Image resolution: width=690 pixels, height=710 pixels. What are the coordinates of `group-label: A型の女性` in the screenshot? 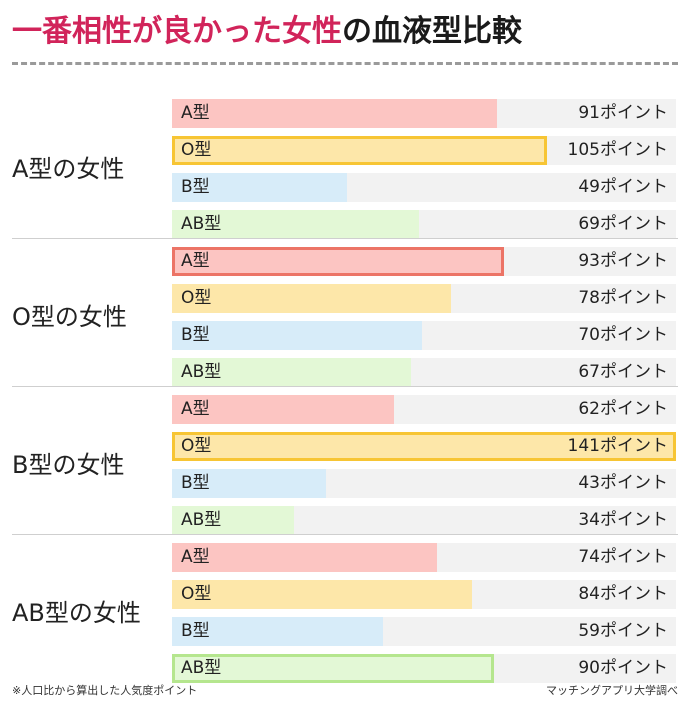 It's located at (68, 169).